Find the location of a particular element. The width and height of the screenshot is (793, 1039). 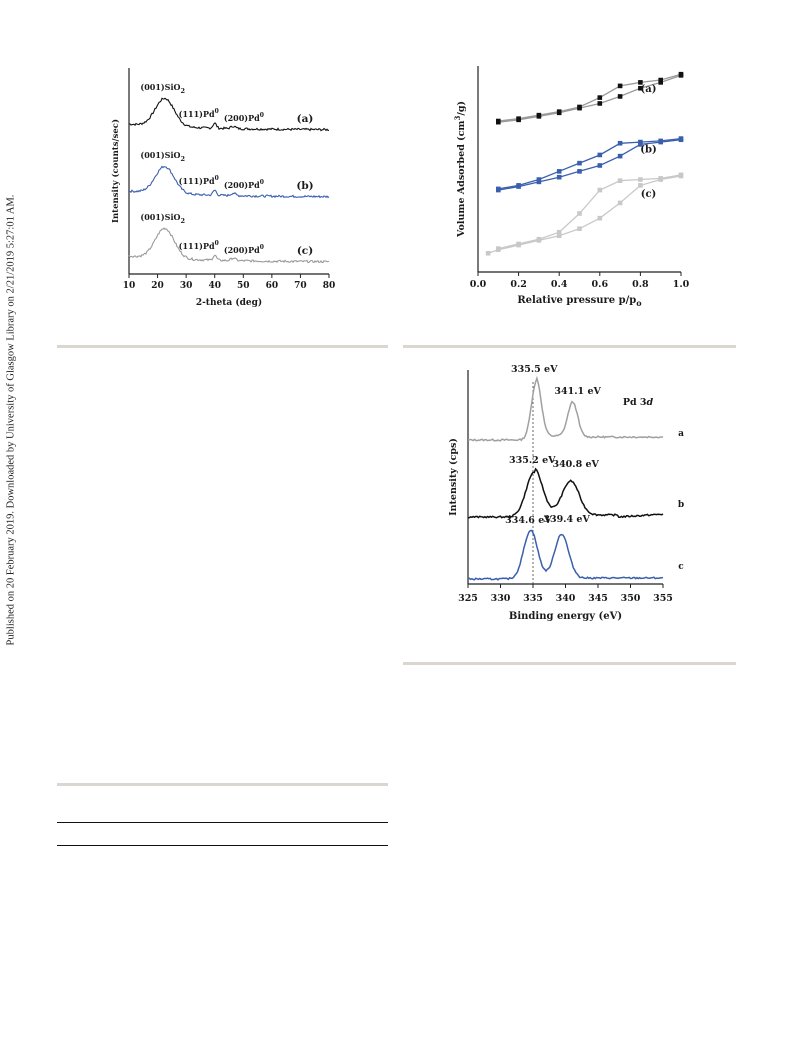

x-tick-label: 340 is located at coordinates (566, 598).